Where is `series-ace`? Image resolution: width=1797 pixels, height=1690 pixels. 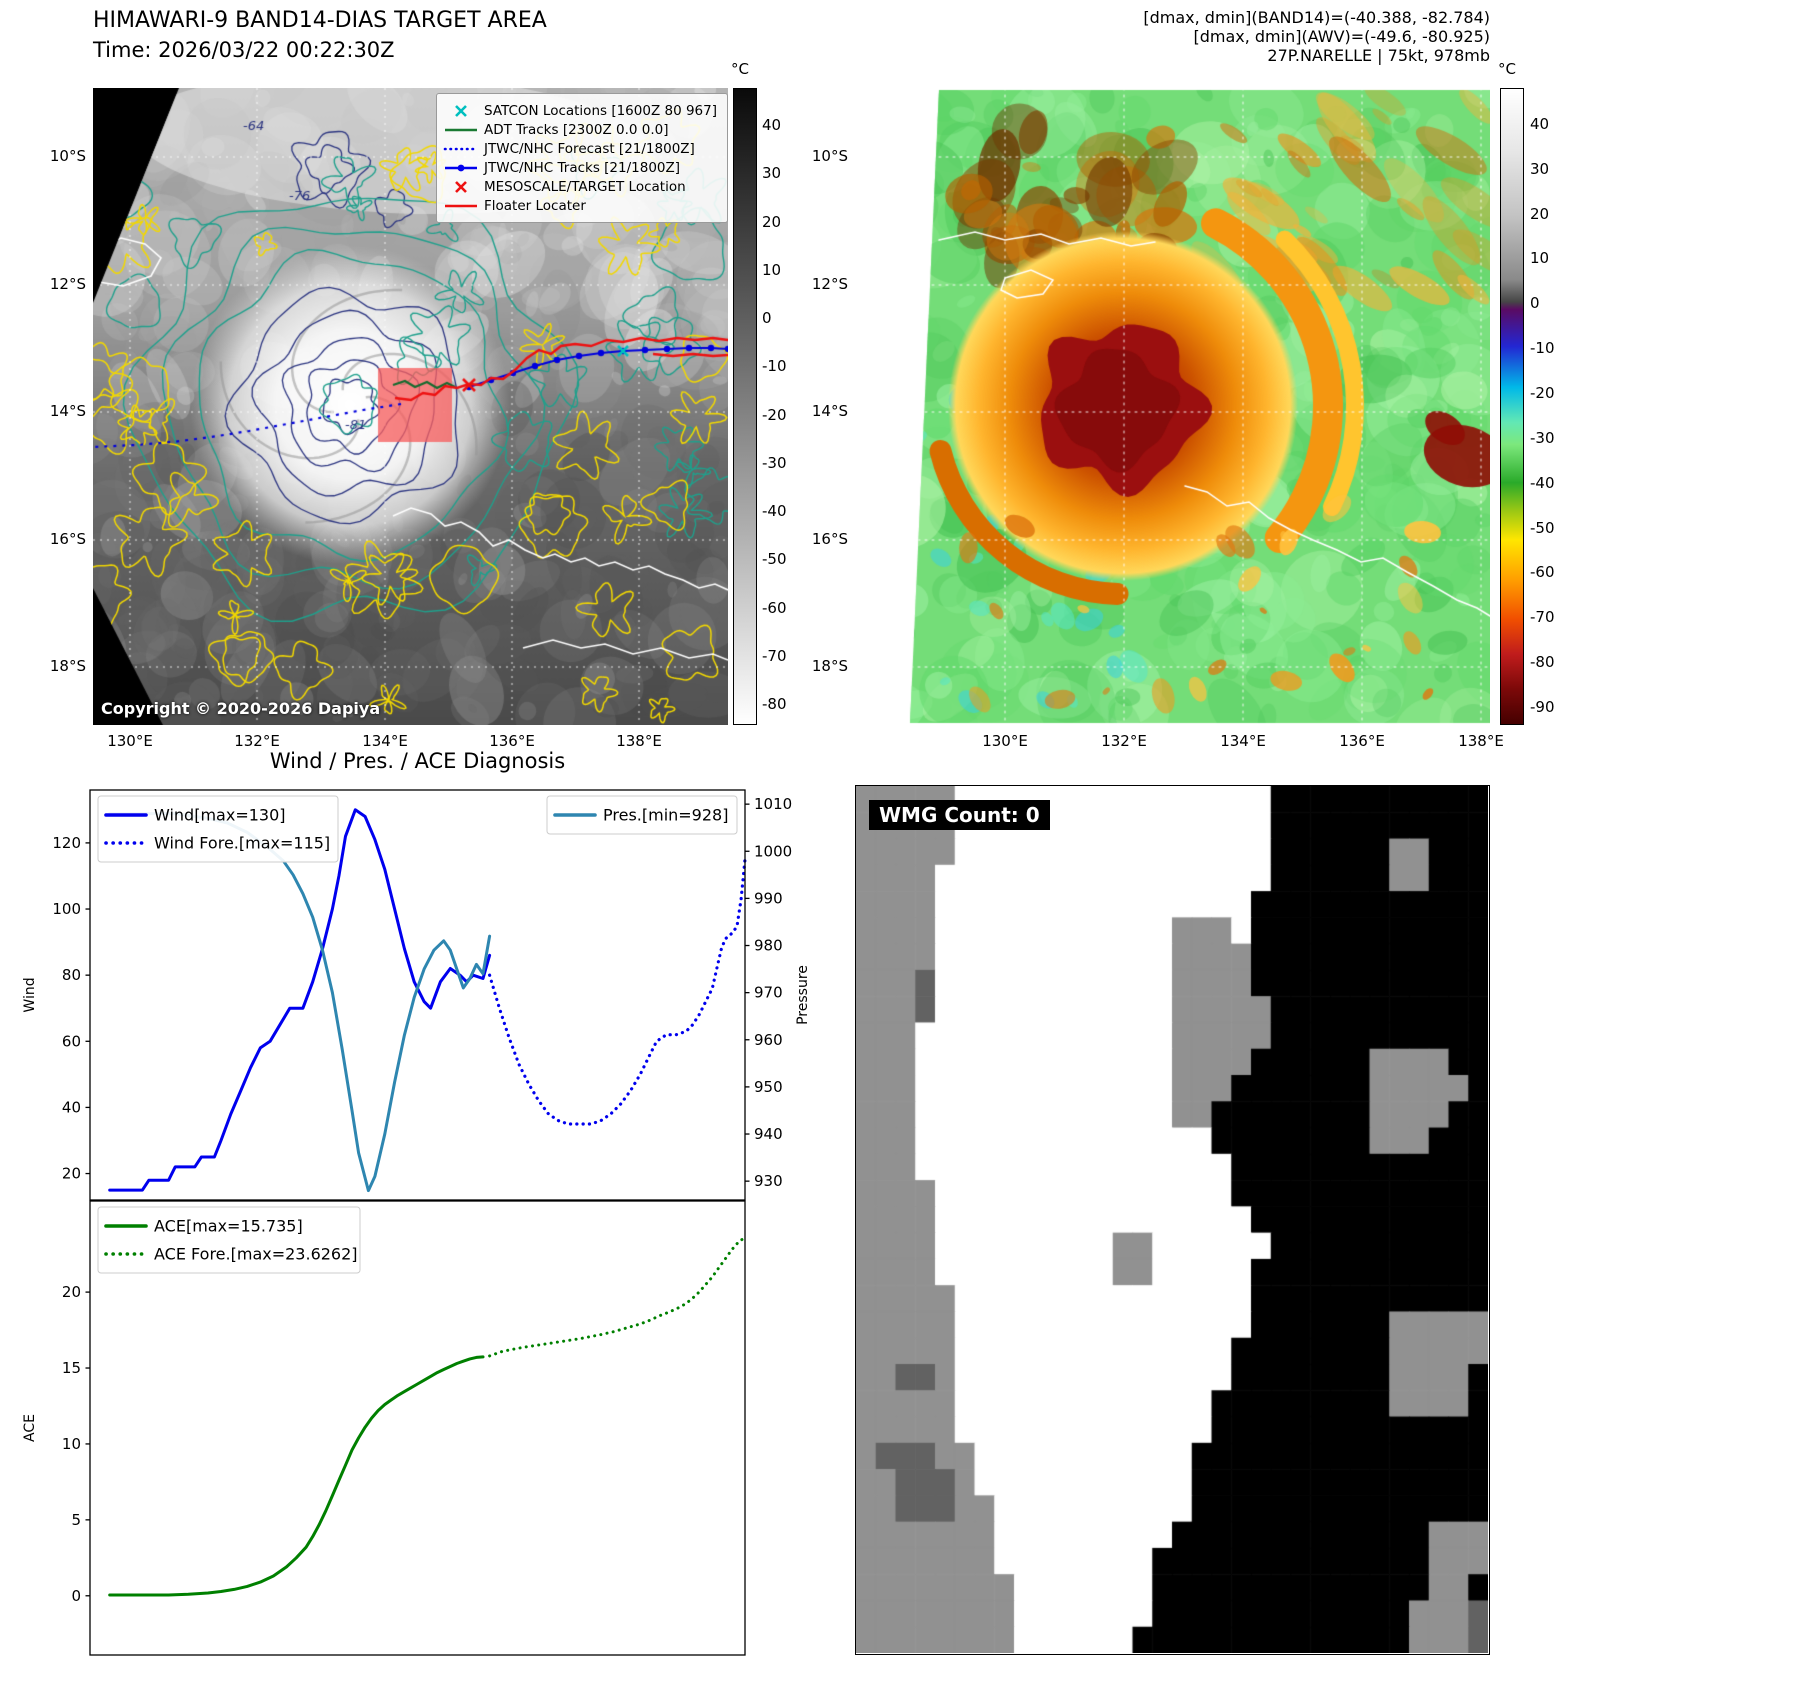
series-ace is located at coordinates (296, 1476).